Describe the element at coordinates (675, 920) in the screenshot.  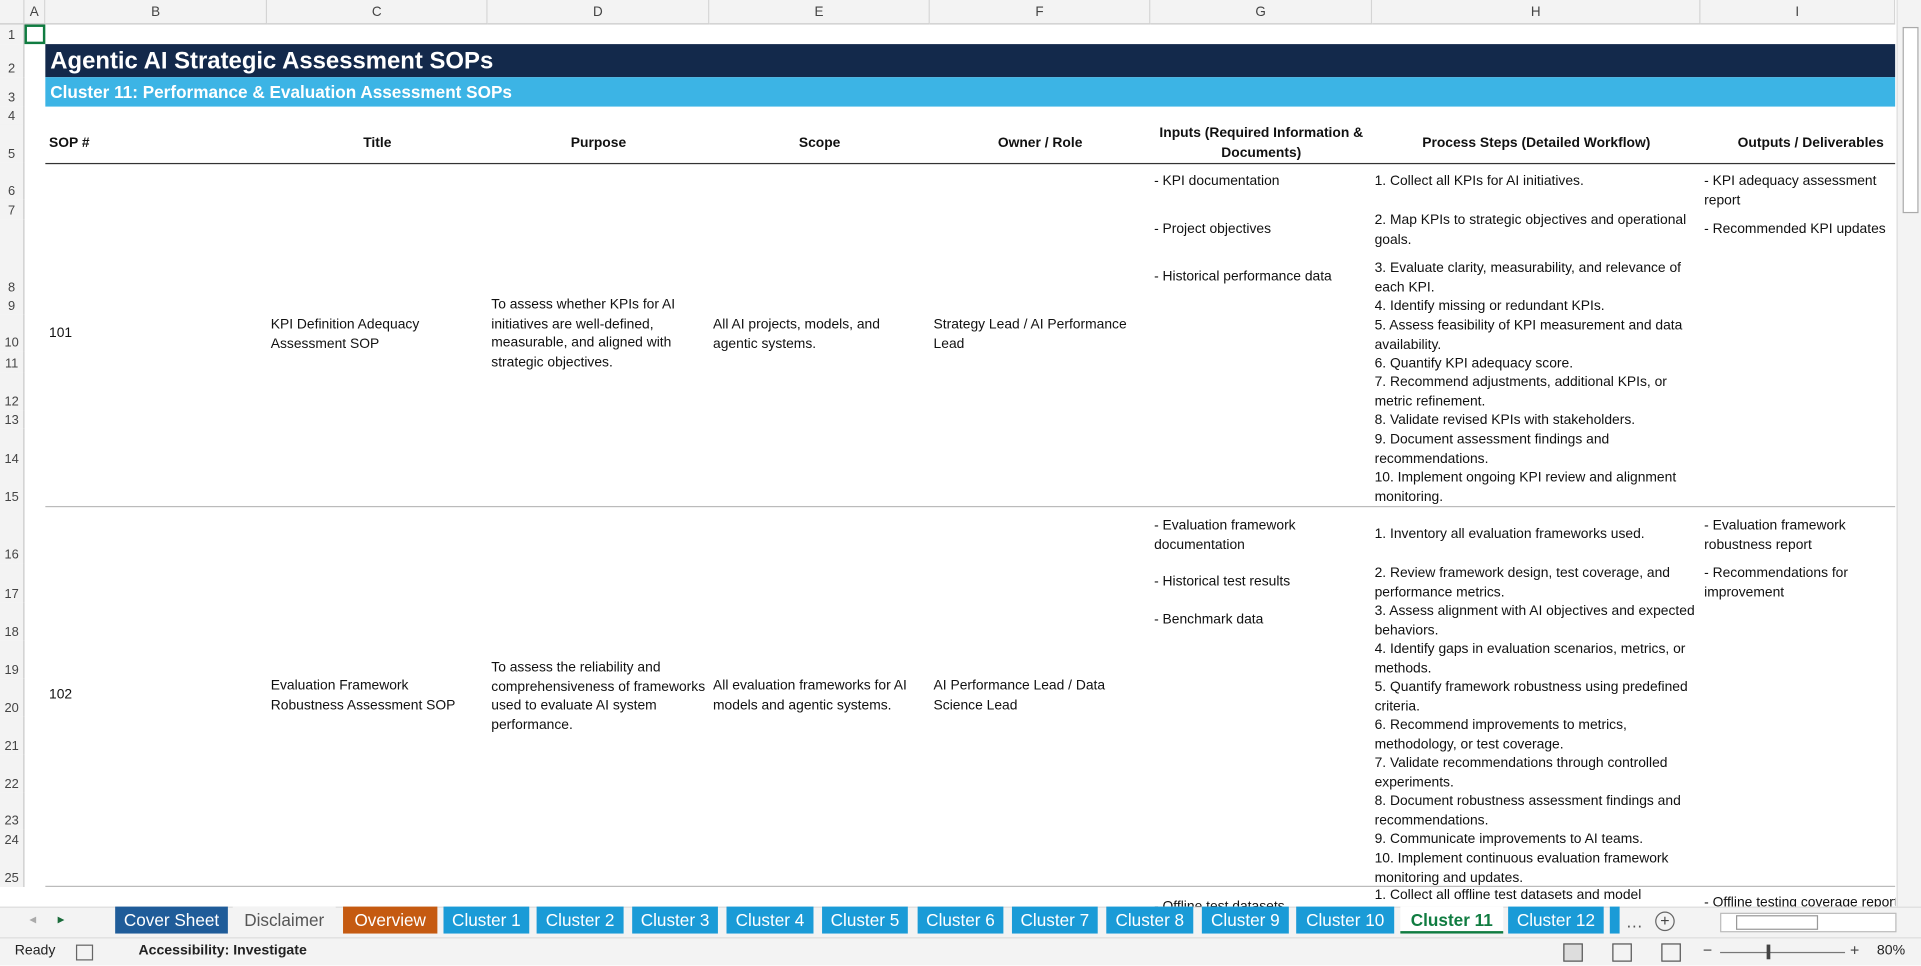
I see `sheet-tab: Cluster 3` at that location.